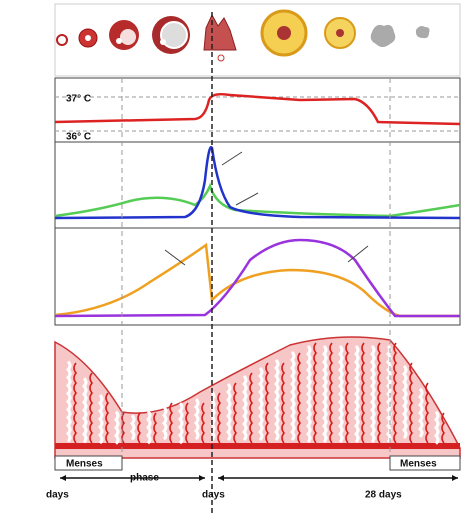 This screenshot has width=474, height=525. I want to click on ovum, so click(221, 58).